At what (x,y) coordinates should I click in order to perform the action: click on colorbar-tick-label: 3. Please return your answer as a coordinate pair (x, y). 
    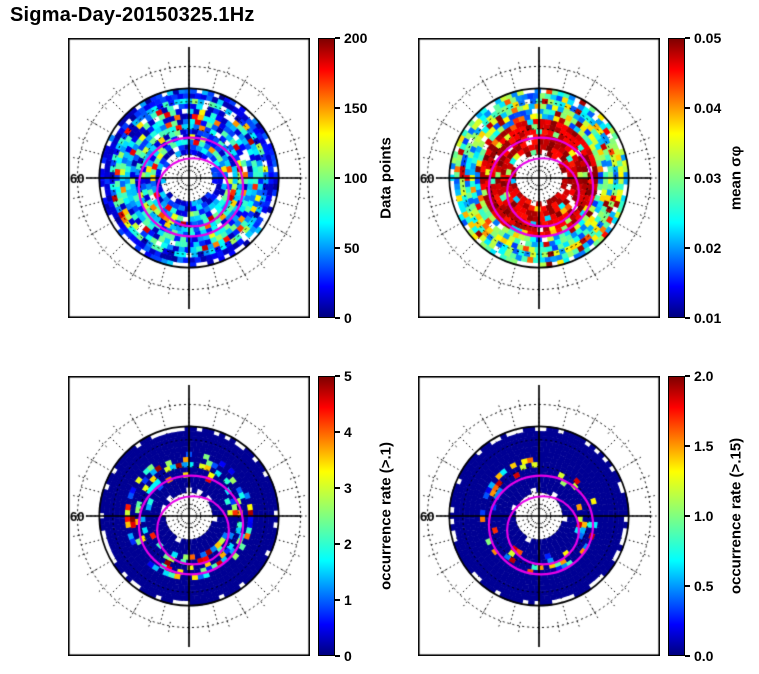
    Looking at the image, I should click on (348, 488).